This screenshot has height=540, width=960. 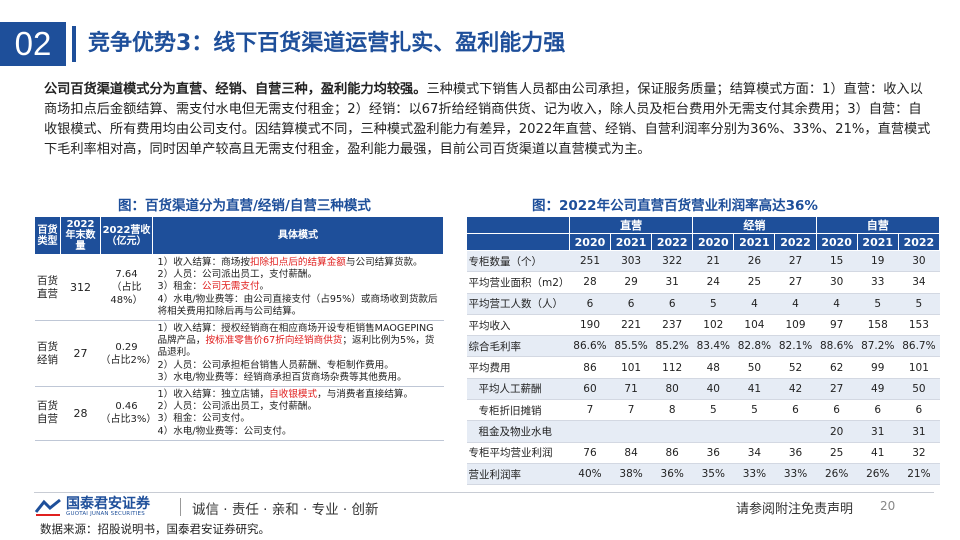 I want to click on value-cell: 85.5%, so click(x=631, y=346).